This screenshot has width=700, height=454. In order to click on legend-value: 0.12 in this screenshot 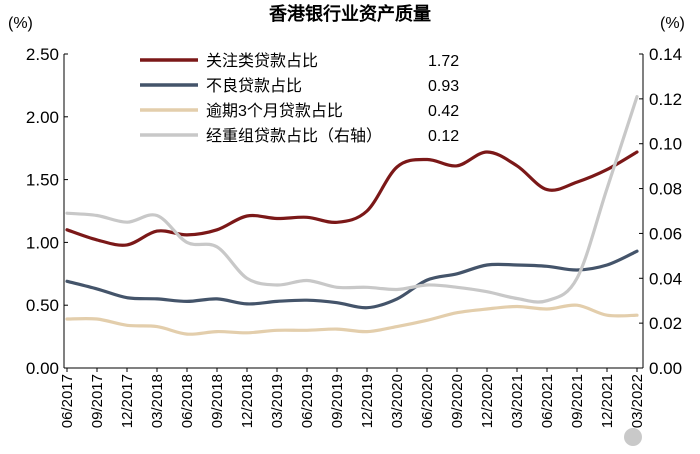, I will do `click(443, 136)`.